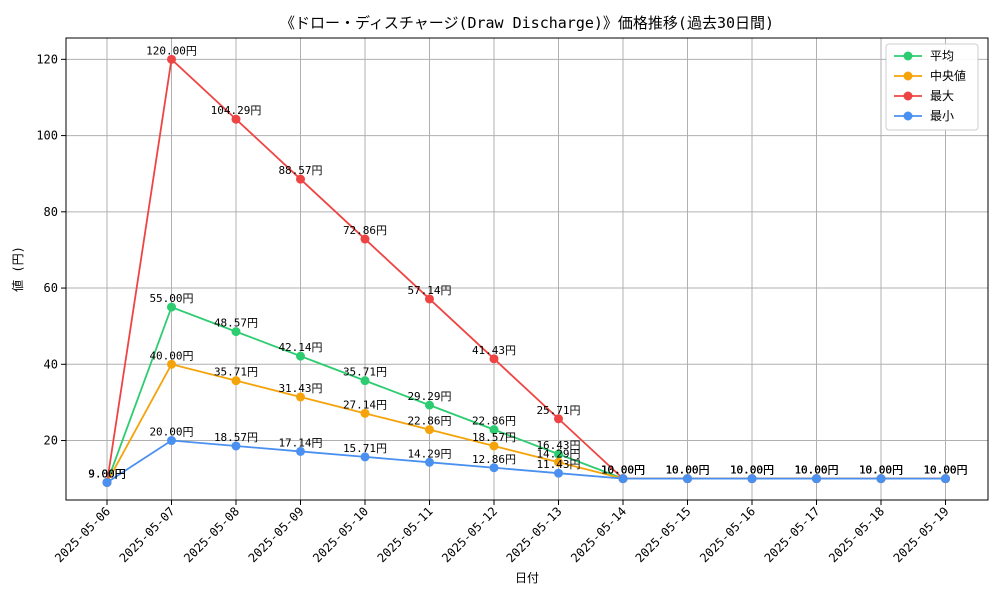 The width and height of the screenshot is (1000, 605). What do you see at coordinates (236, 323) in the screenshot?
I see `data-label: 48.57円` at bounding box center [236, 323].